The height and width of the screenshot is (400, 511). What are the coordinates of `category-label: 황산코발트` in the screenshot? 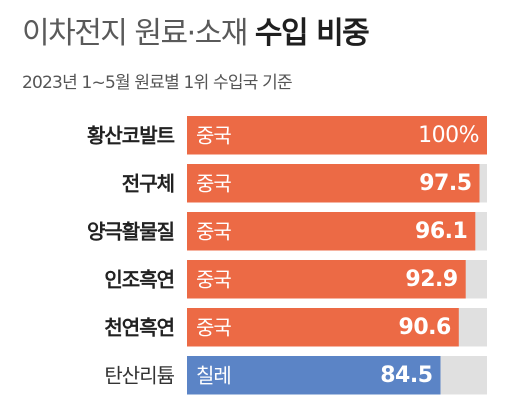 It's located at (131, 135).